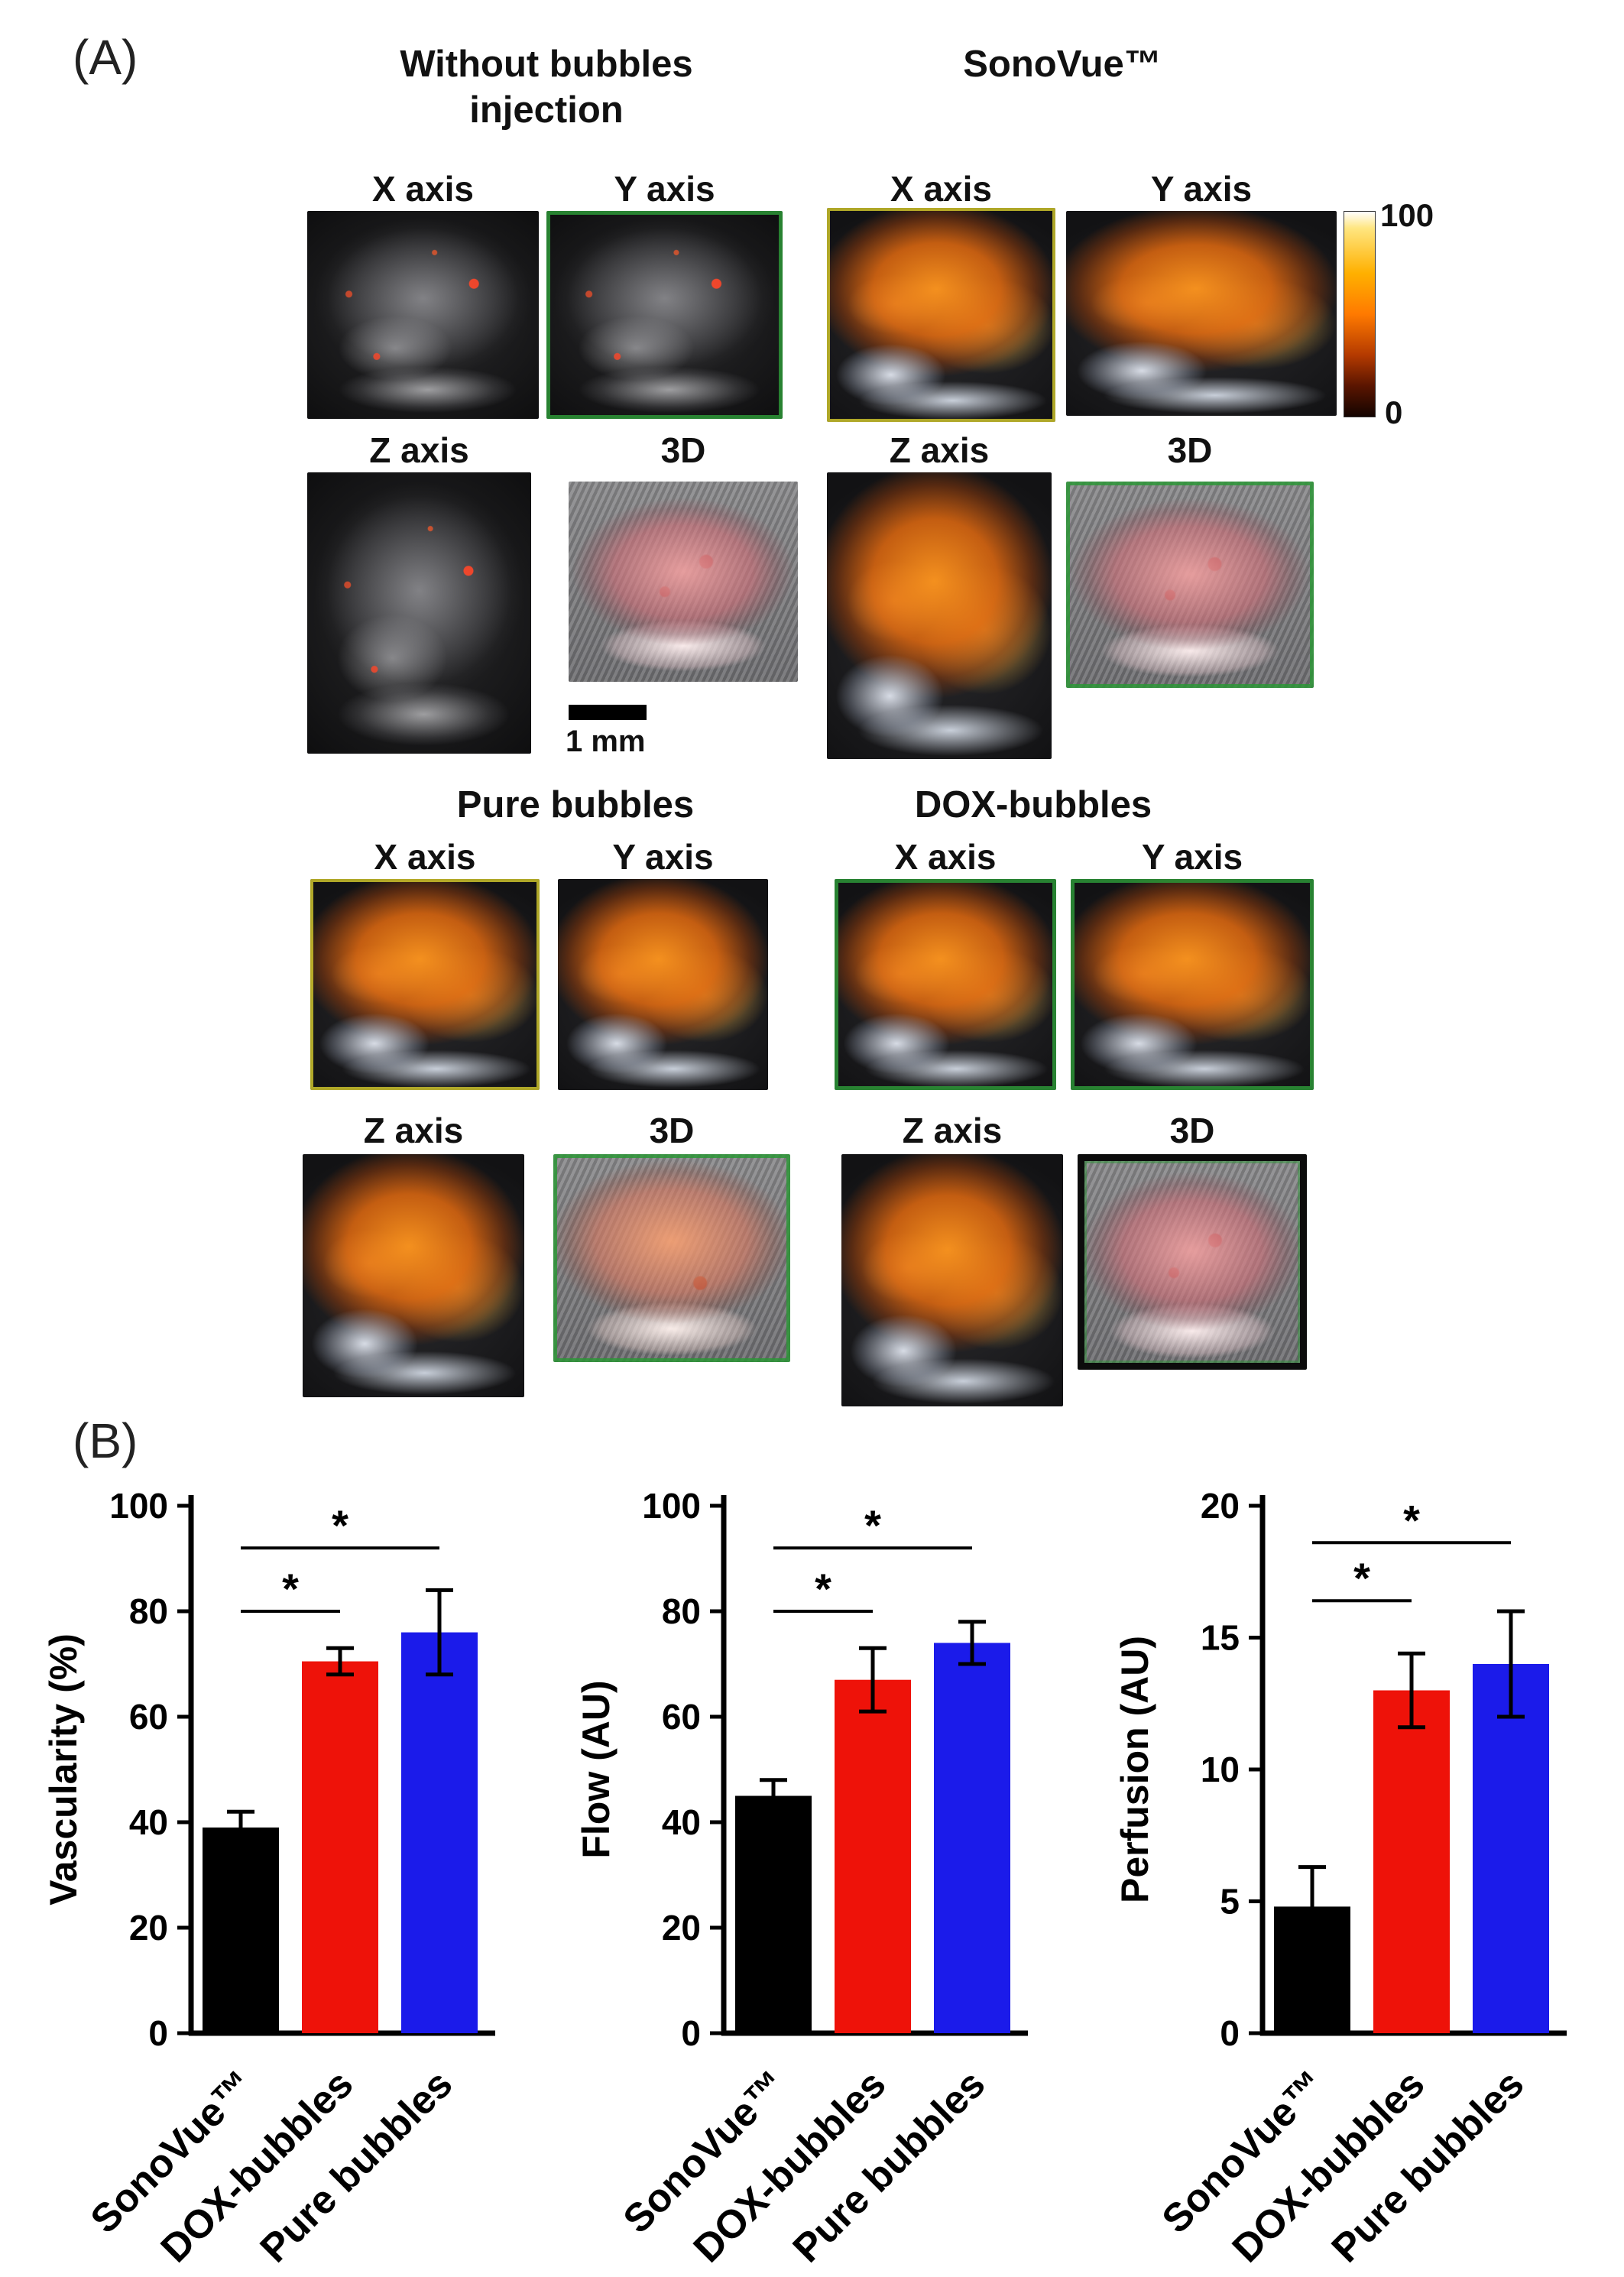 This screenshot has width=1624, height=2277. Describe the element at coordinates (939, 615) in the screenshot. I see `ultrasound-image-sonovue-z-axis` at that location.